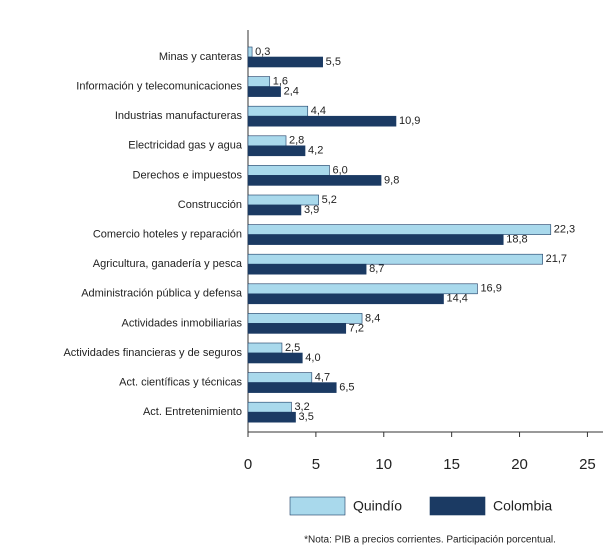  What do you see at coordinates (333, 62) in the screenshot?
I see `value-label: 5,5` at bounding box center [333, 62].